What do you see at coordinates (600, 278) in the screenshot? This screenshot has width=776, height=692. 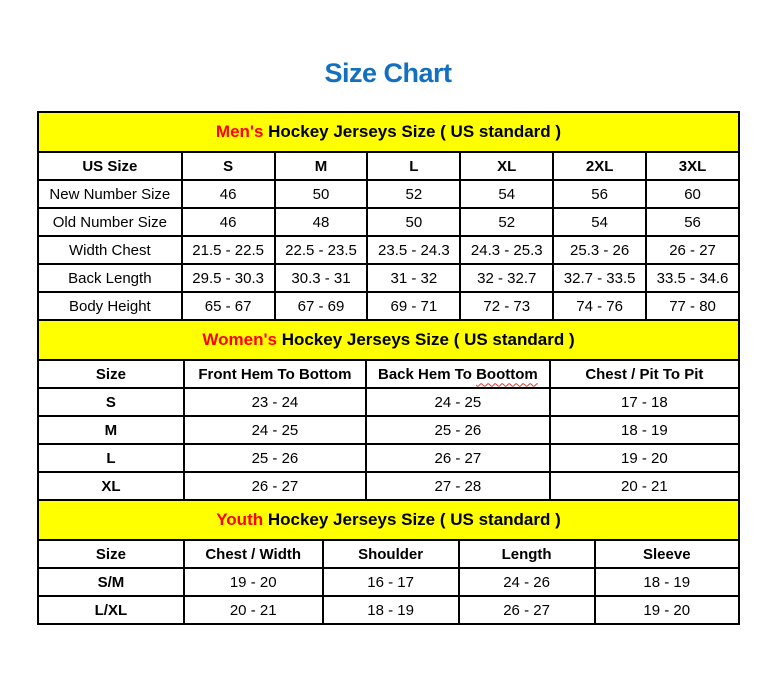 I see `mens-cell: 32.7 - 33.5` at bounding box center [600, 278].